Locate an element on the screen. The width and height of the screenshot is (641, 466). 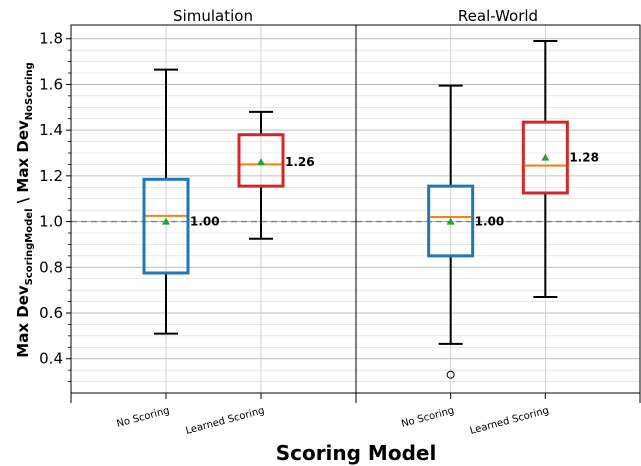
y-tick-label: 0.4 is located at coordinates (51, 359).